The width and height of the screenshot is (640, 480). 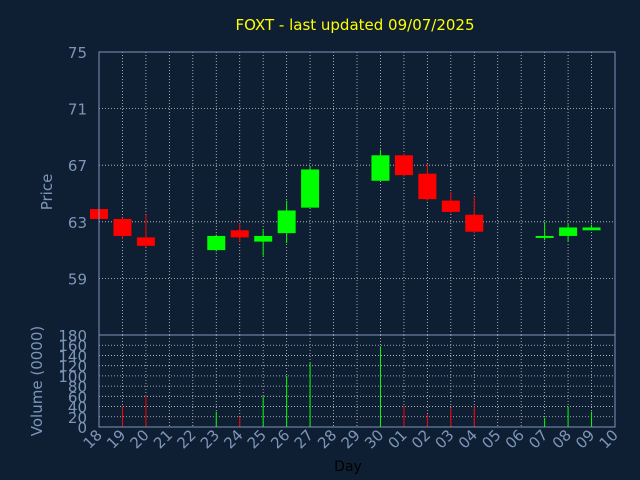 I want to click on price-y-tick-label: 71, so click(x=77, y=110).